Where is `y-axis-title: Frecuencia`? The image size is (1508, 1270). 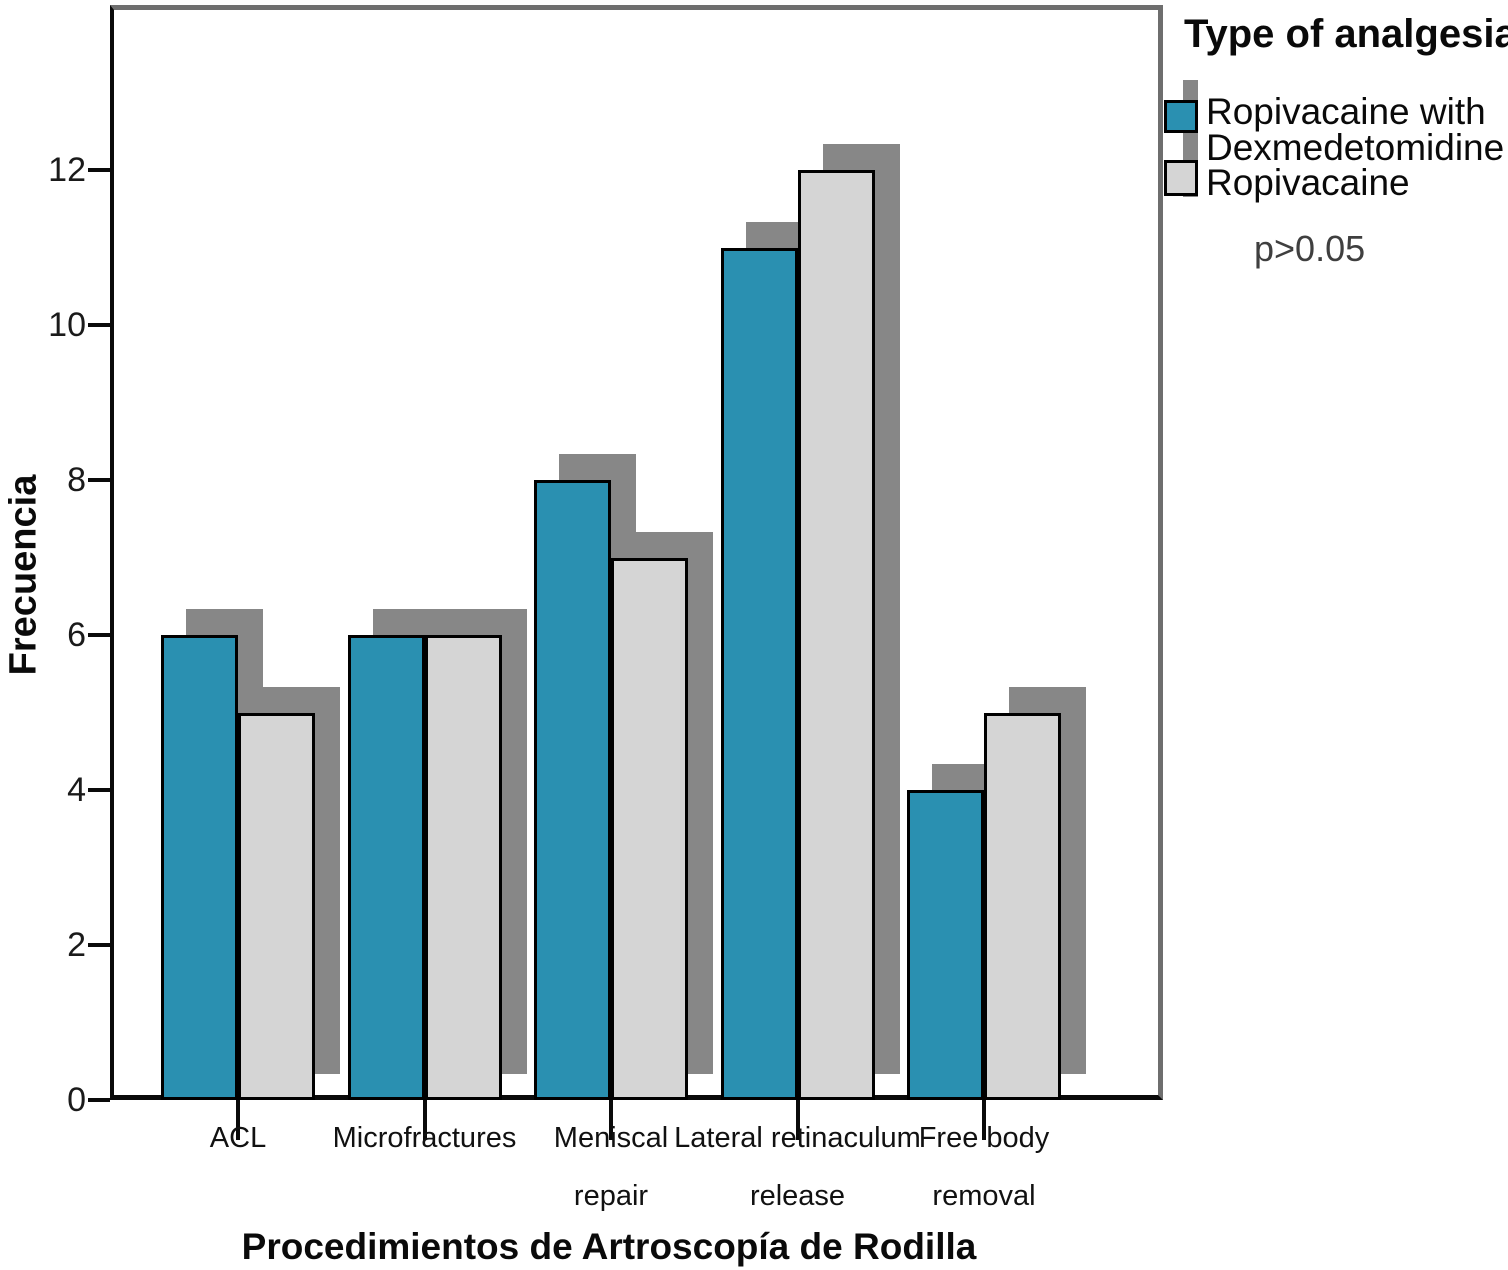 y-axis-title: Frecuencia is located at coordinates (23, 575).